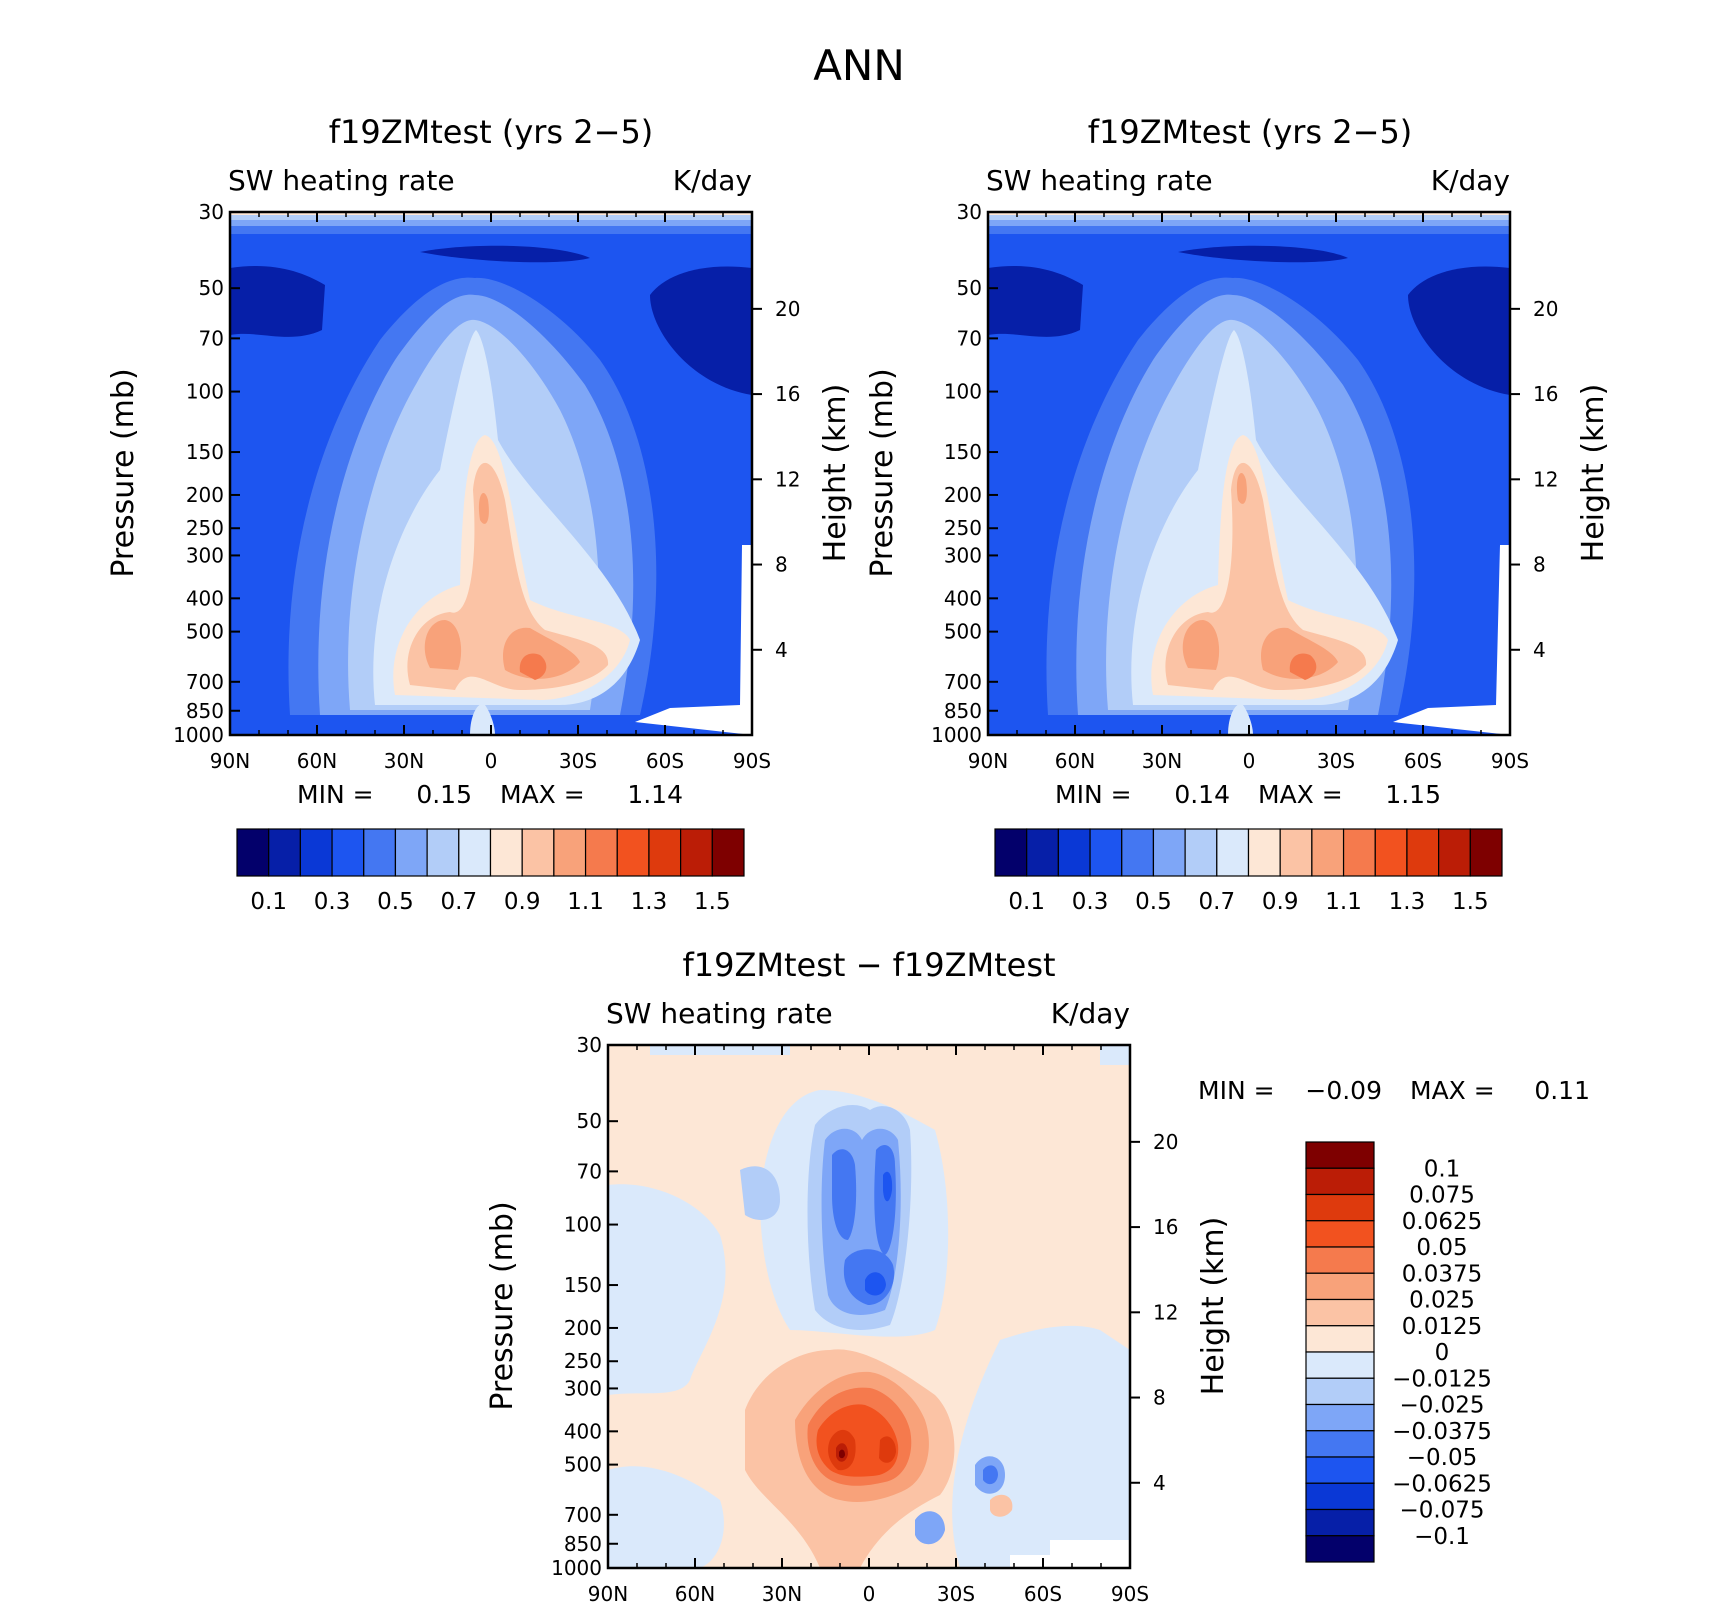 The height and width of the screenshot is (1611, 1710). I want to click on panel-3-zero-neg-band, so click(667, 1289).